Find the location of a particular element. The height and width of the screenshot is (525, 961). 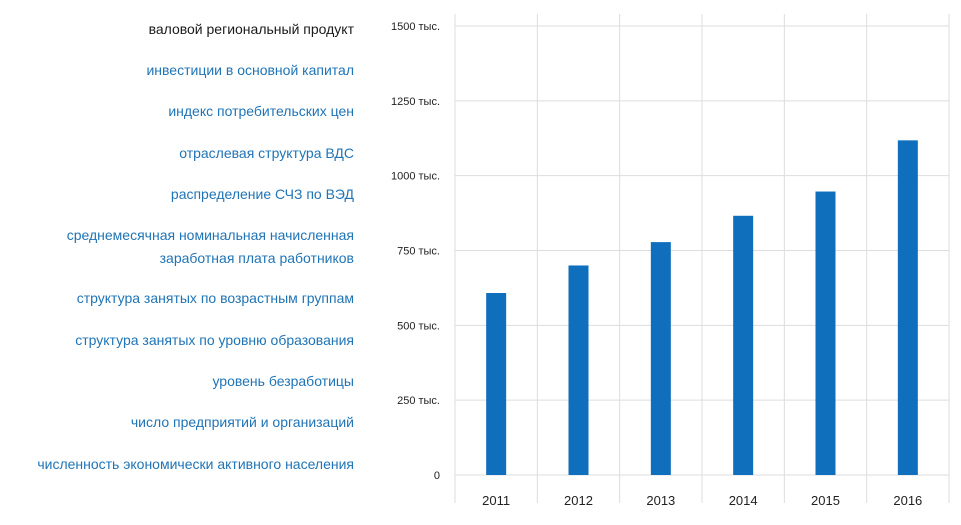

menu-item-label: число предприятий и организаций is located at coordinates (242, 422).